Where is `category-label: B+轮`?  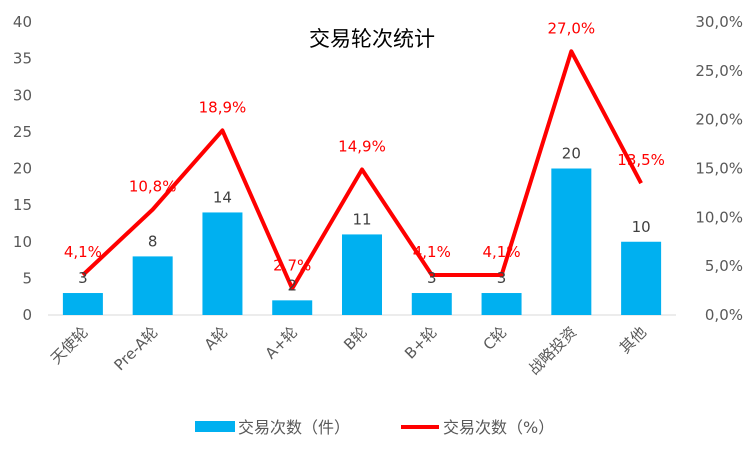
category-label: B+轮 is located at coordinates (420, 342).